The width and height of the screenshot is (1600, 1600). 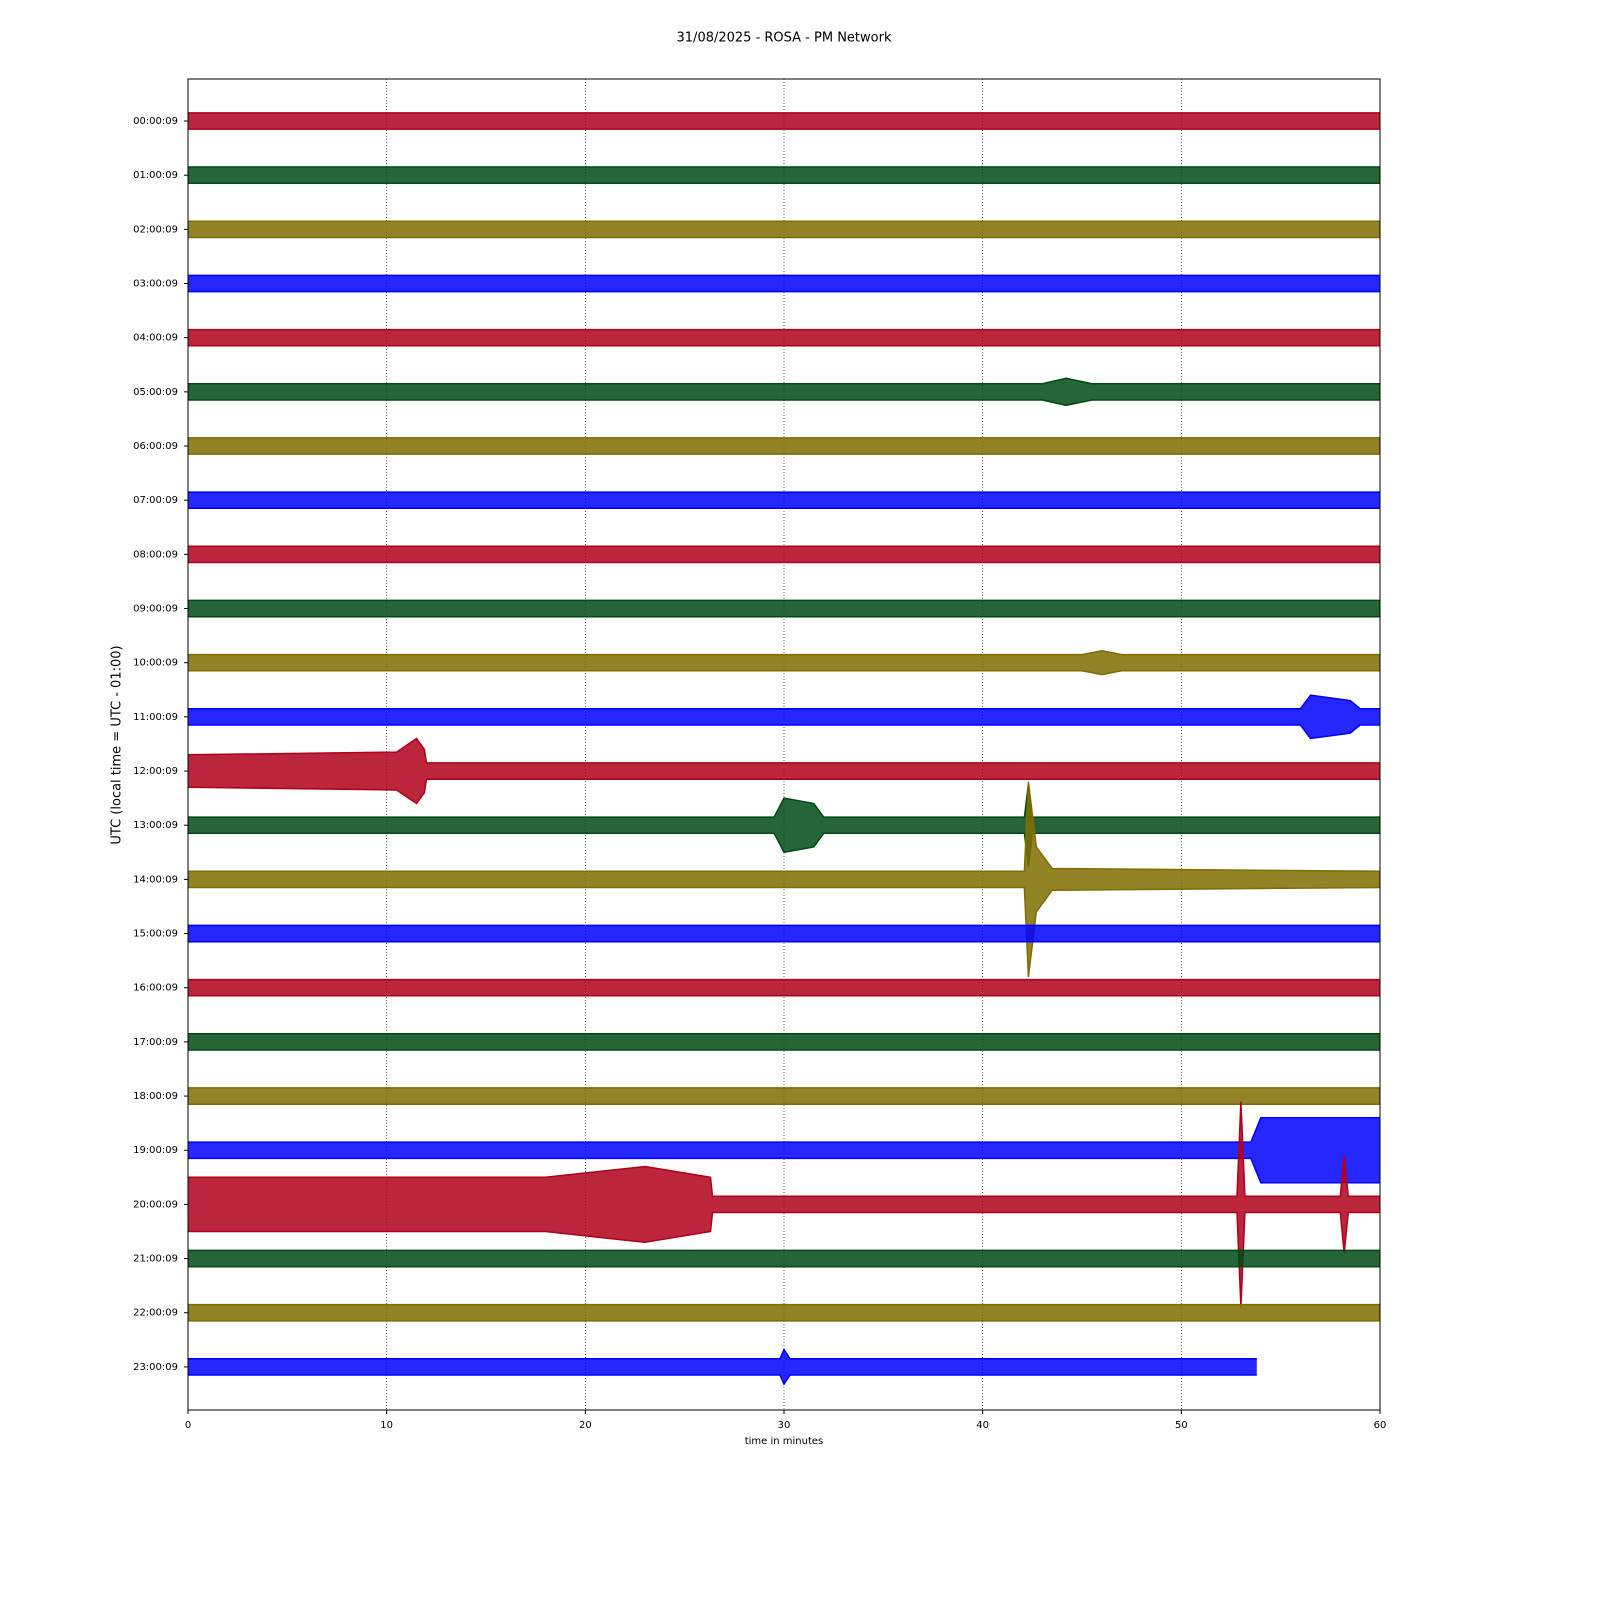 I want to click on y-tick-label: 16:00:09, so click(x=155, y=988).